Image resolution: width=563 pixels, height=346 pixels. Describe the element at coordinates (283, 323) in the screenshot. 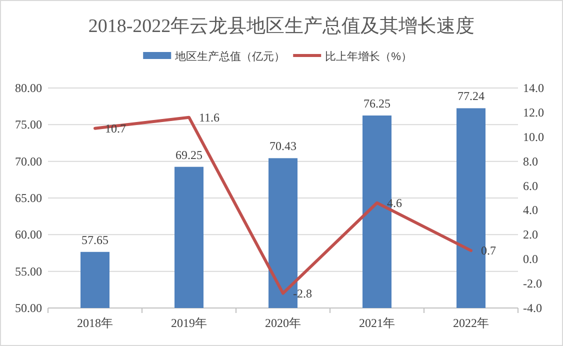

I see `x-tick-label: 2020年` at that location.